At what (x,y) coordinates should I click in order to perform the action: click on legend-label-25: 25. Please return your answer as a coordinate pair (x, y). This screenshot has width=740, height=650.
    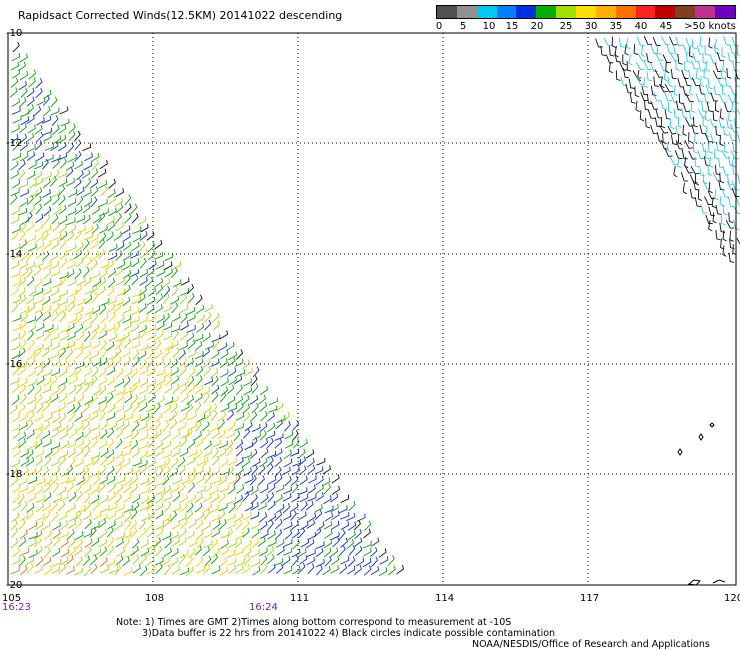
    Looking at the image, I should click on (566, 26).